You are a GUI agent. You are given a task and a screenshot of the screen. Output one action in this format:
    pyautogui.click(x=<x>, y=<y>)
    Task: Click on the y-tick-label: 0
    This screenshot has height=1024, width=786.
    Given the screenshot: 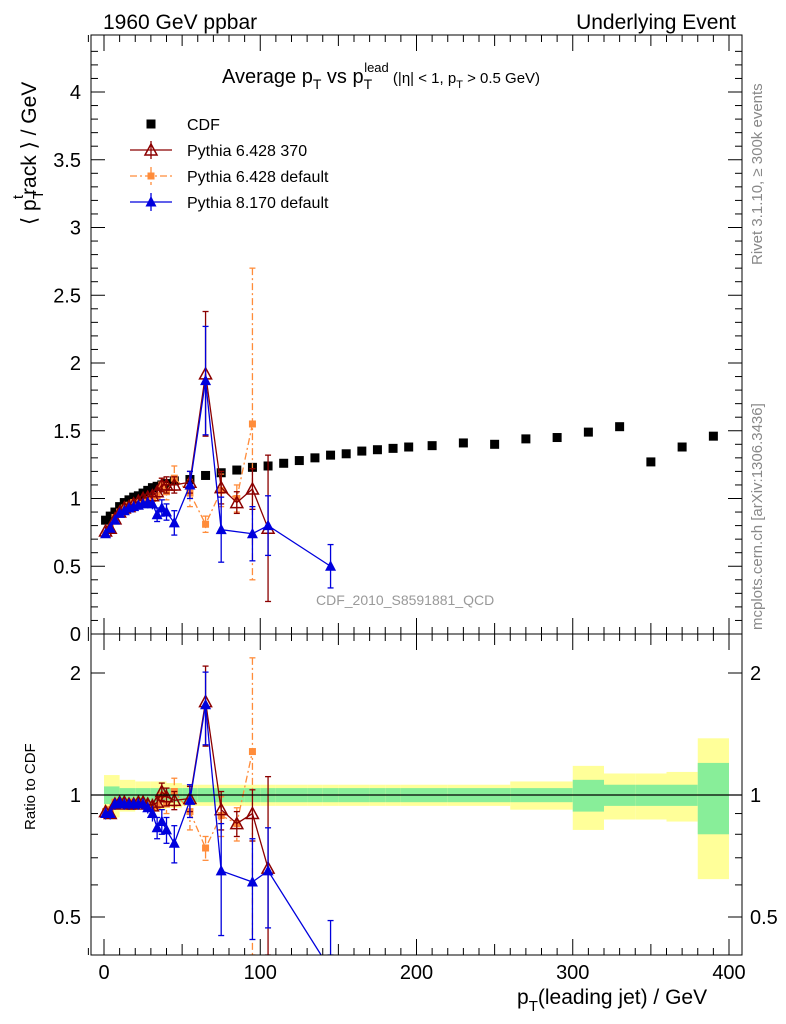 What is the action you would take?
    pyautogui.click(x=75, y=635)
    